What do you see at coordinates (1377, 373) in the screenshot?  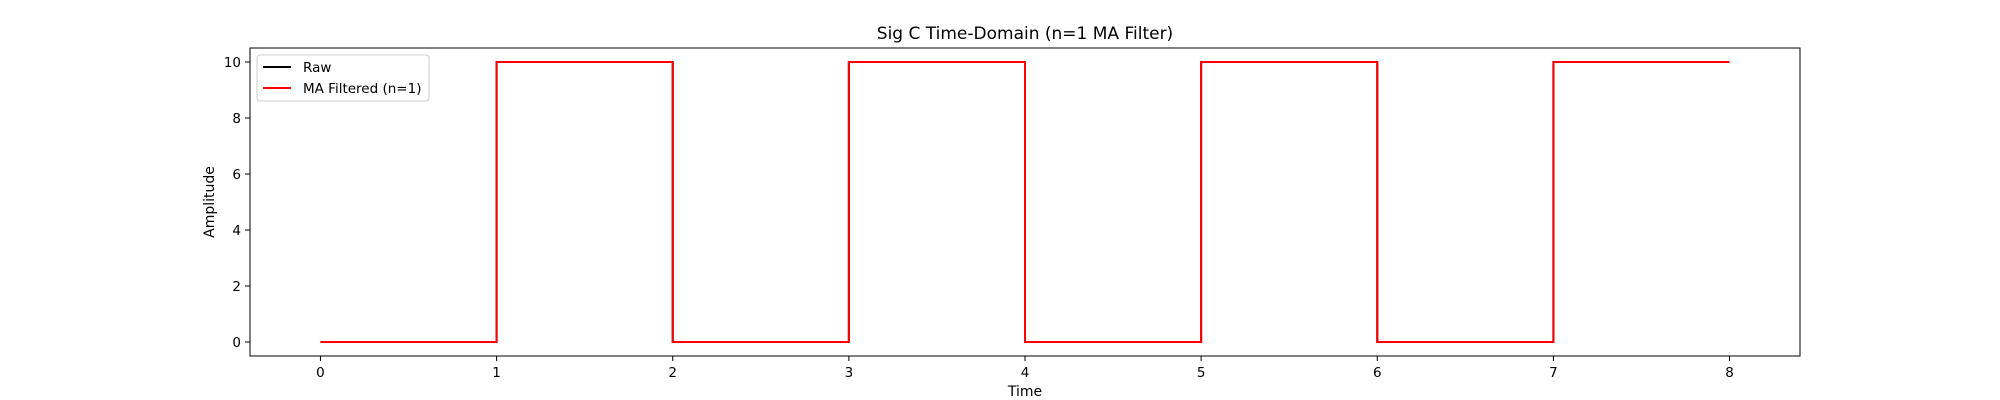 I see `x-tick-label: 6` at bounding box center [1377, 373].